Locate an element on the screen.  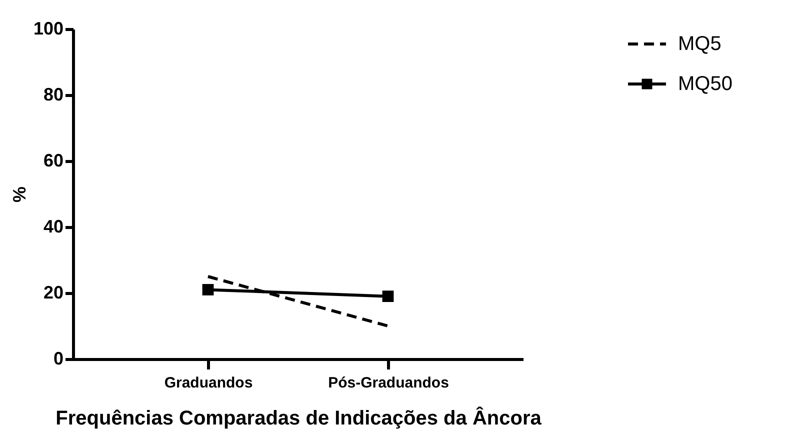
legend-label: MQ5 is located at coordinates (700, 44).